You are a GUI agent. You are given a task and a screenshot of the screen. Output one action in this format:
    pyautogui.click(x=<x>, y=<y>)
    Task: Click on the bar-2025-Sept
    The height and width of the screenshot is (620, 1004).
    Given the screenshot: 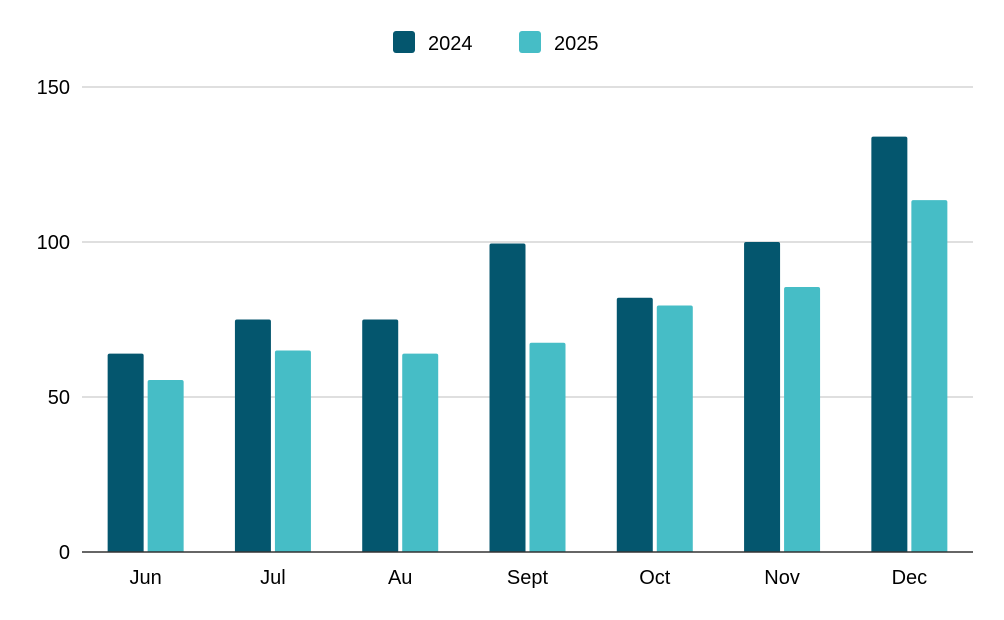 What is the action you would take?
    pyautogui.click(x=547, y=447)
    